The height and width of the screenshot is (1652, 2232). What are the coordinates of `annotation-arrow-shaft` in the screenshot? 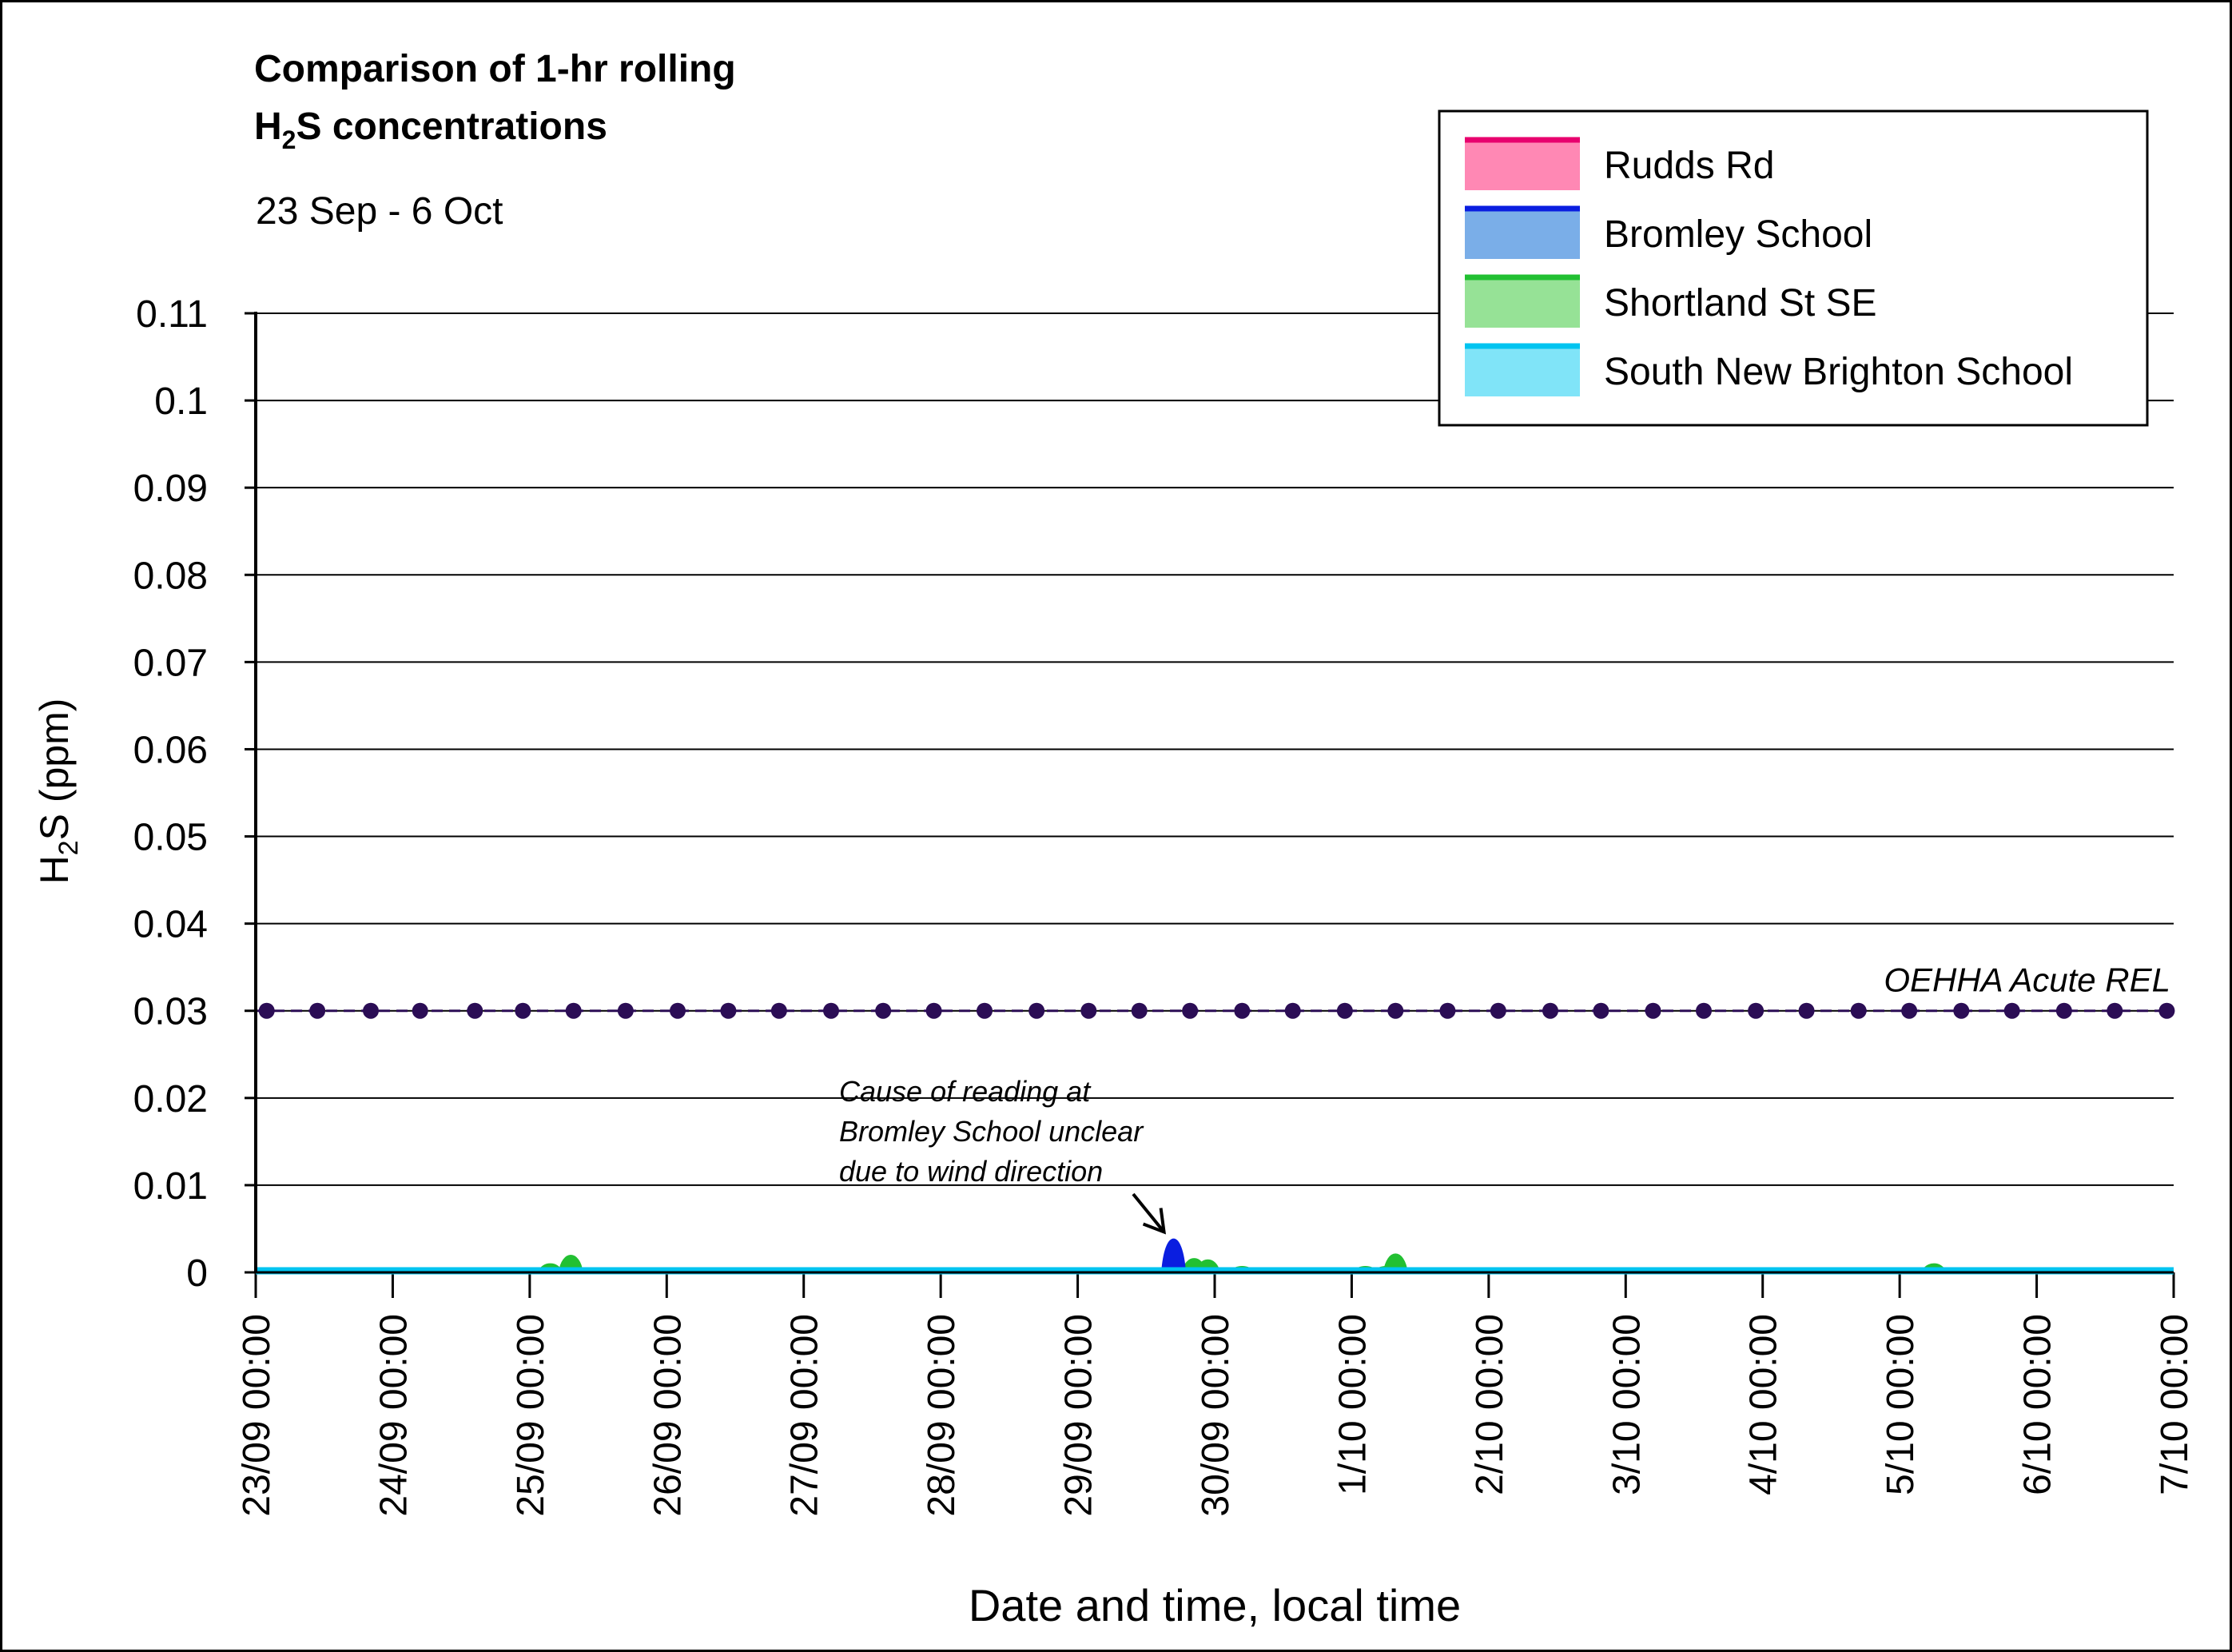 It's located at (1149, 1212).